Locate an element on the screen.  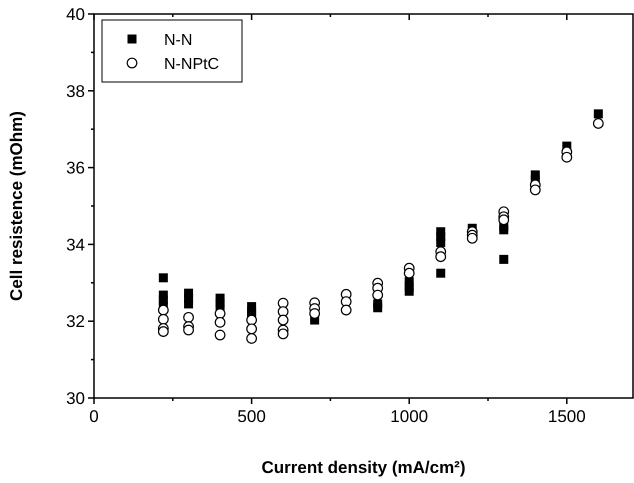
y-tick-label: 30 is located at coordinates (75, 398).